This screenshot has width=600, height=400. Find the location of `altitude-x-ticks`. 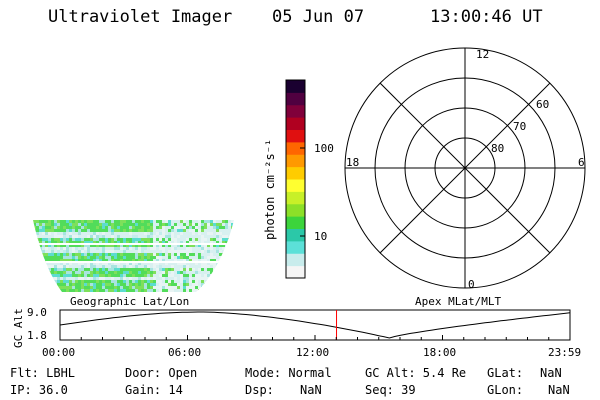

altitude-x-ticks is located at coordinates (315, 337).